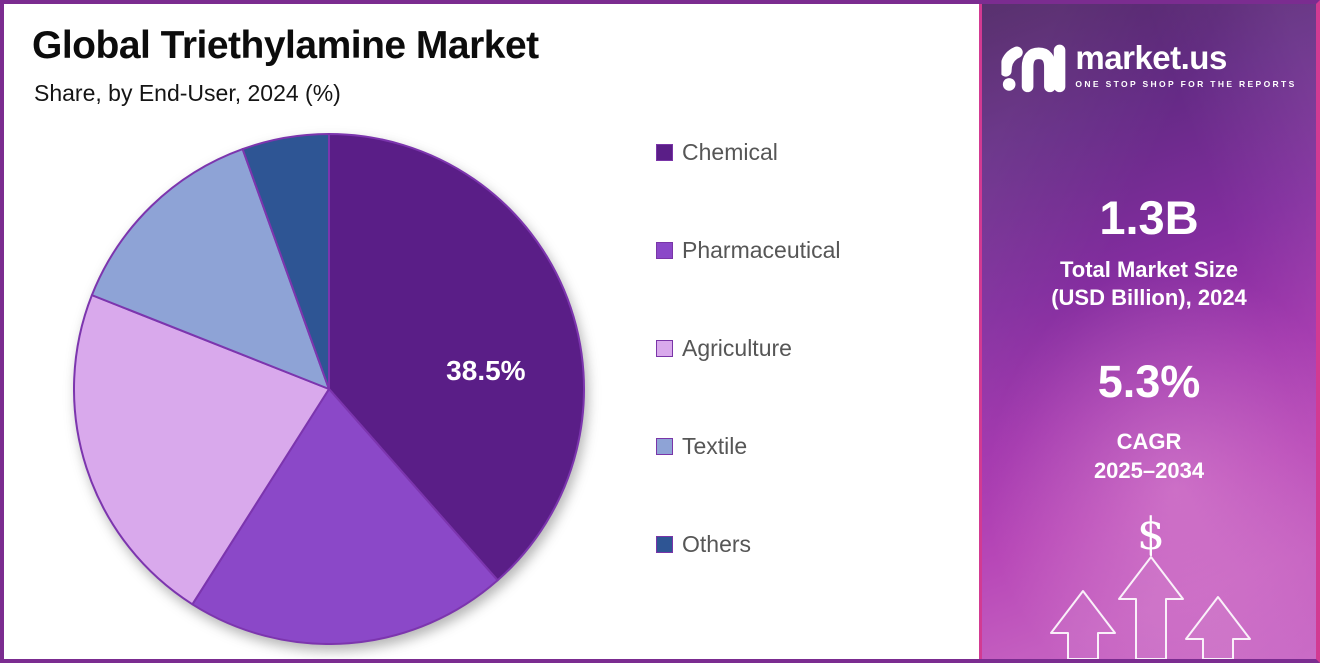 Image resolution: width=1320 pixels, height=663 pixels. What do you see at coordinates (1149, 470) in the screenshot?
I see `cagr-label-line2: 2025–2034` at bounding box center [1149, 470].